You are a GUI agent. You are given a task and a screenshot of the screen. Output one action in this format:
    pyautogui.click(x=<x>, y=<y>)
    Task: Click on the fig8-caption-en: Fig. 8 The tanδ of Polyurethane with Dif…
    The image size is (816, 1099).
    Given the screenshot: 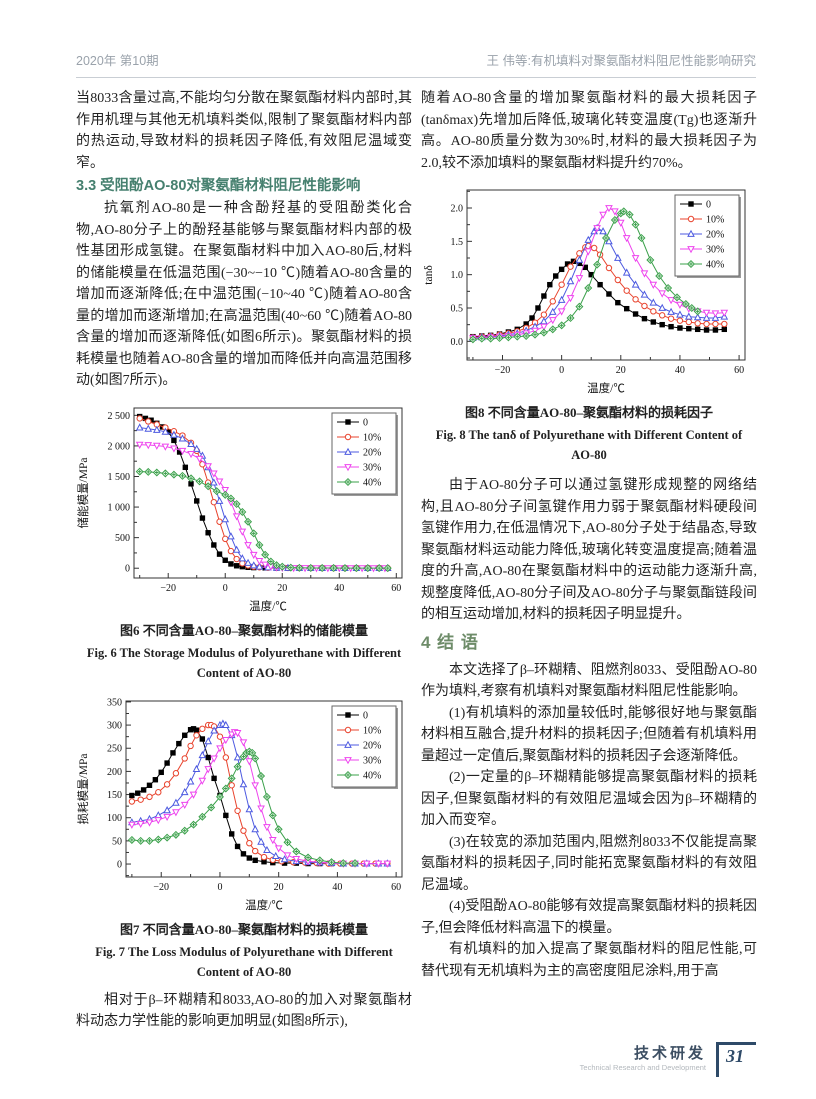 What is the action you would take?
    pyautogui.click(x=589, y=445)
    